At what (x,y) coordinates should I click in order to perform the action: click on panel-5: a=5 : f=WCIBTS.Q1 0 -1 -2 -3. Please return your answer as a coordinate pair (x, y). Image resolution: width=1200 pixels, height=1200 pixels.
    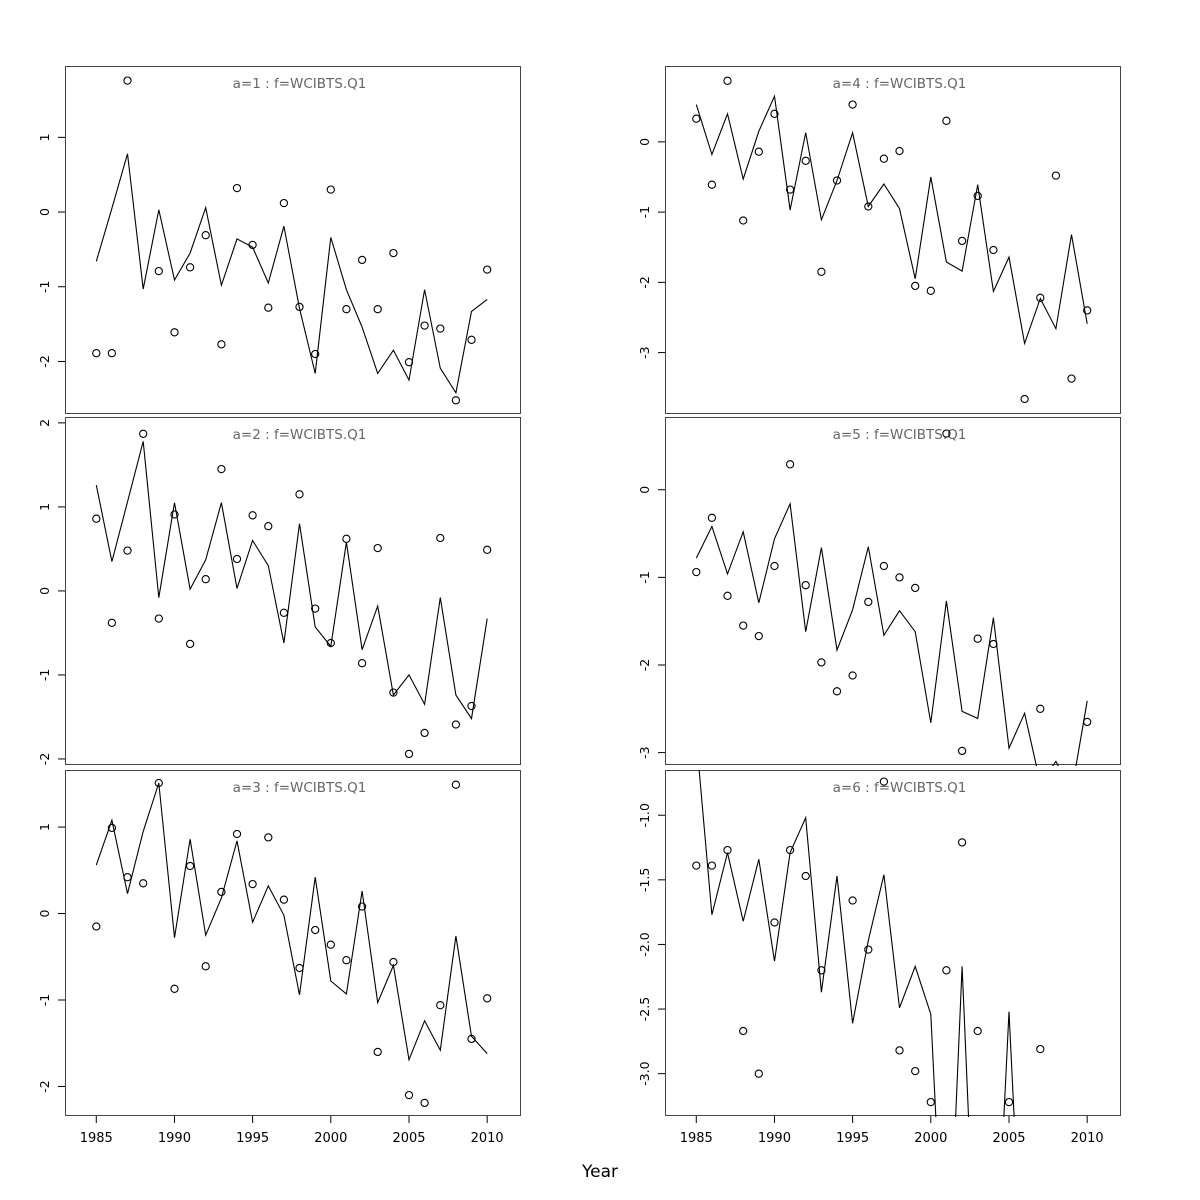
    Looking at the image, I should click on (879, 591).